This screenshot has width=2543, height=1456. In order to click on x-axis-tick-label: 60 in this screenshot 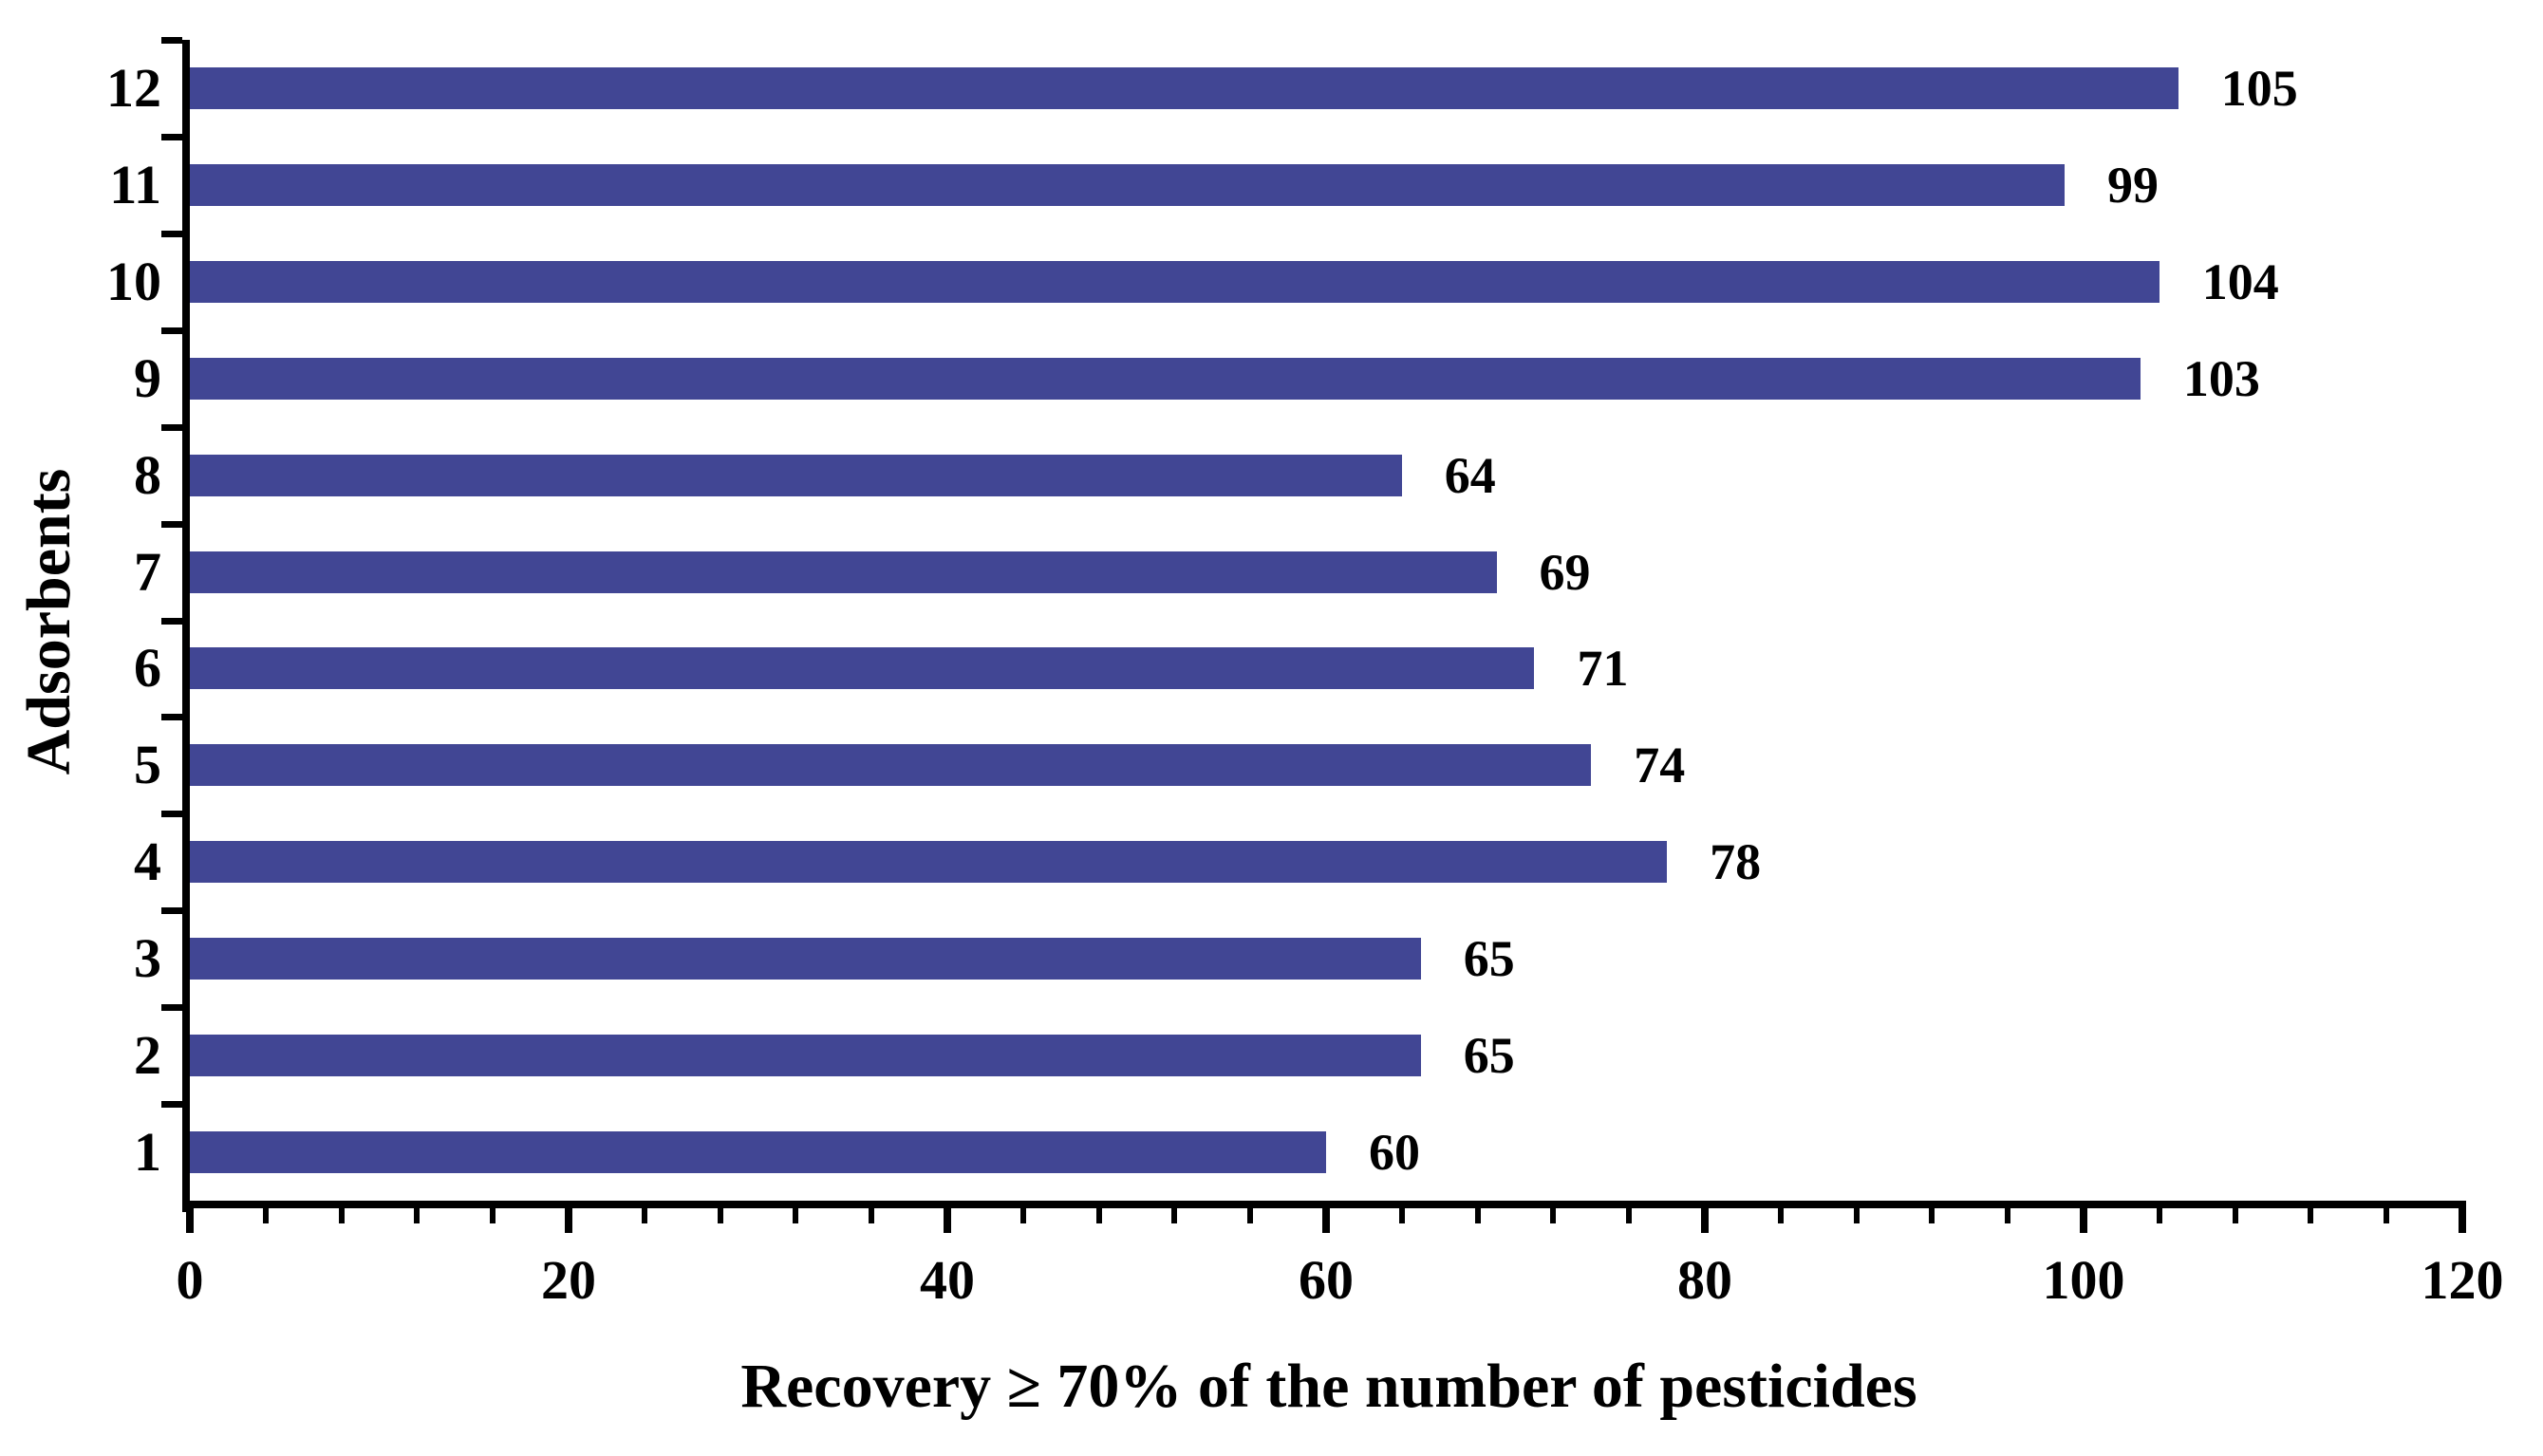, I will do `click(1326, 1280)`.